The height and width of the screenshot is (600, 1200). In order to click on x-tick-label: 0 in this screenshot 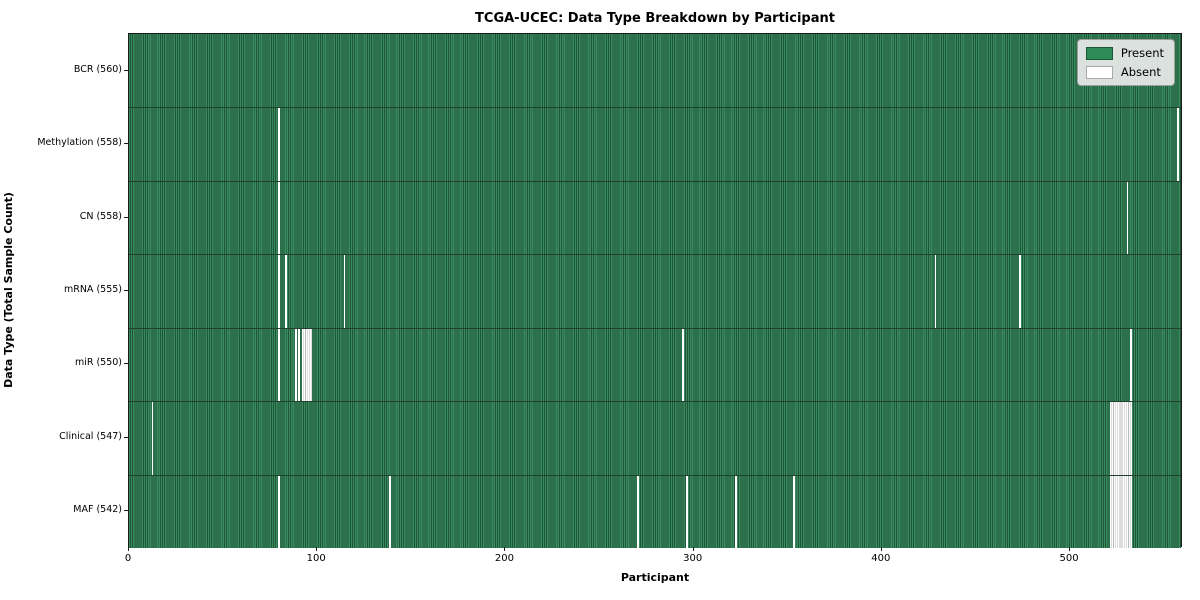, I will do `click(128, 558)`.